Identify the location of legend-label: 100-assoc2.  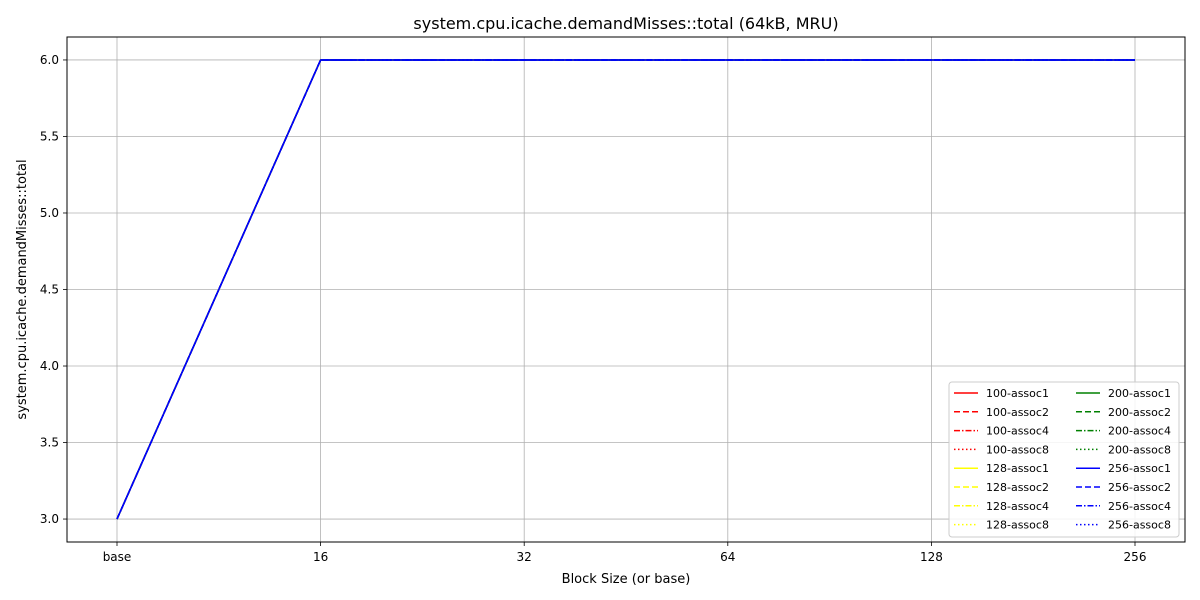
(1017, 412).